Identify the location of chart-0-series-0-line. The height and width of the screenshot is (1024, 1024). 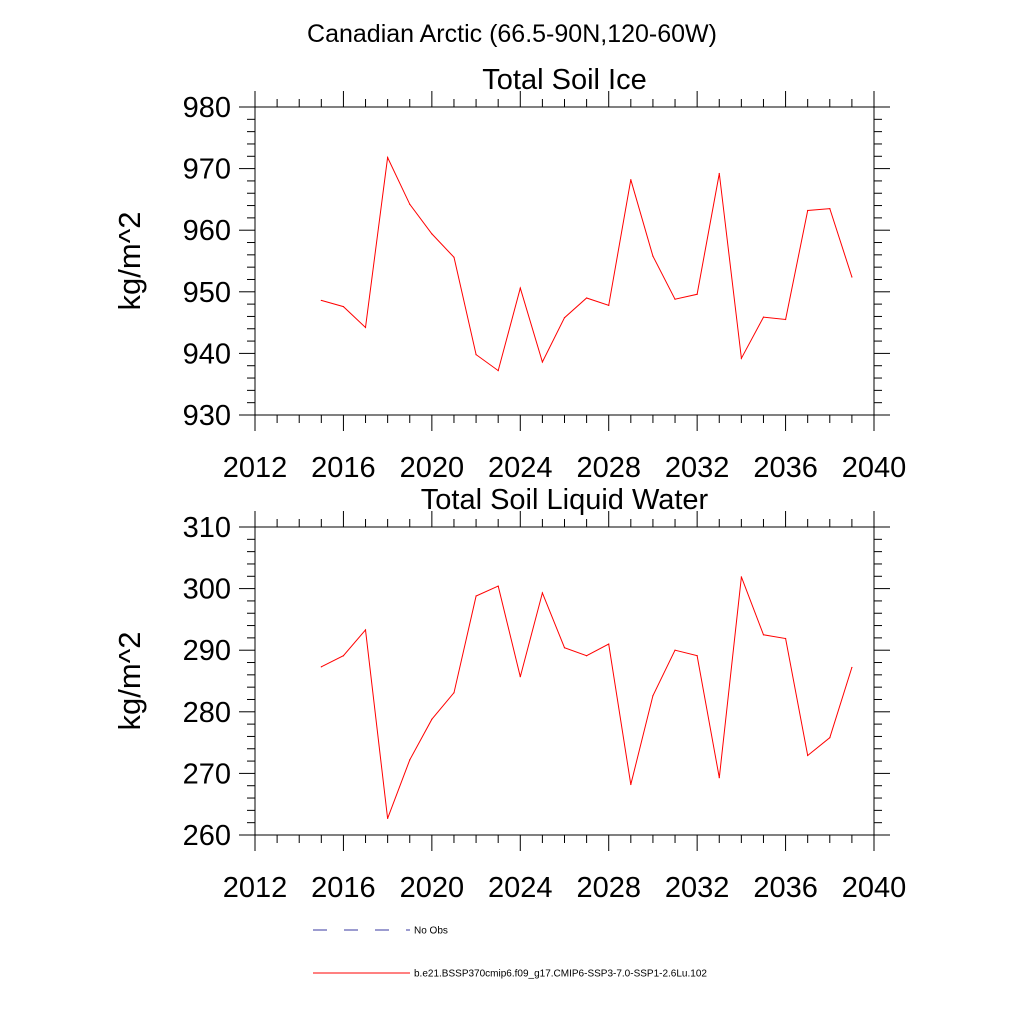
(587, 263).